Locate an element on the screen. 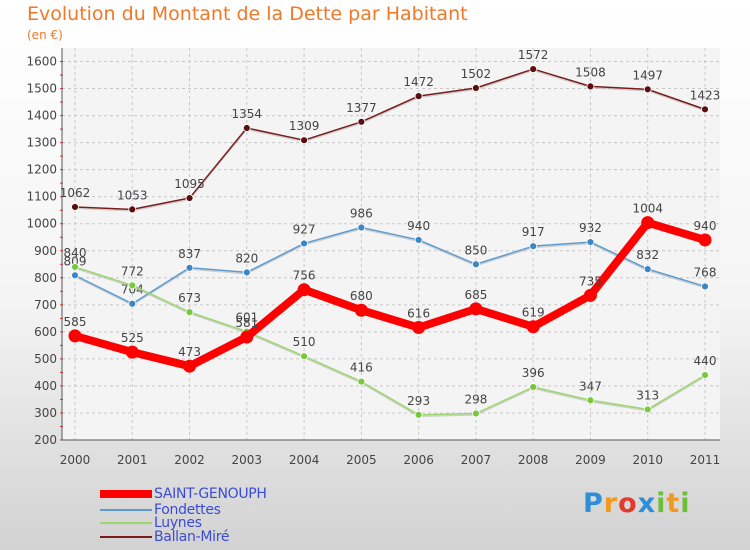 The width and height of the screenshot is (750, 550). legend-item-fondettes: Fondettes is located at coordinates (200, 510).